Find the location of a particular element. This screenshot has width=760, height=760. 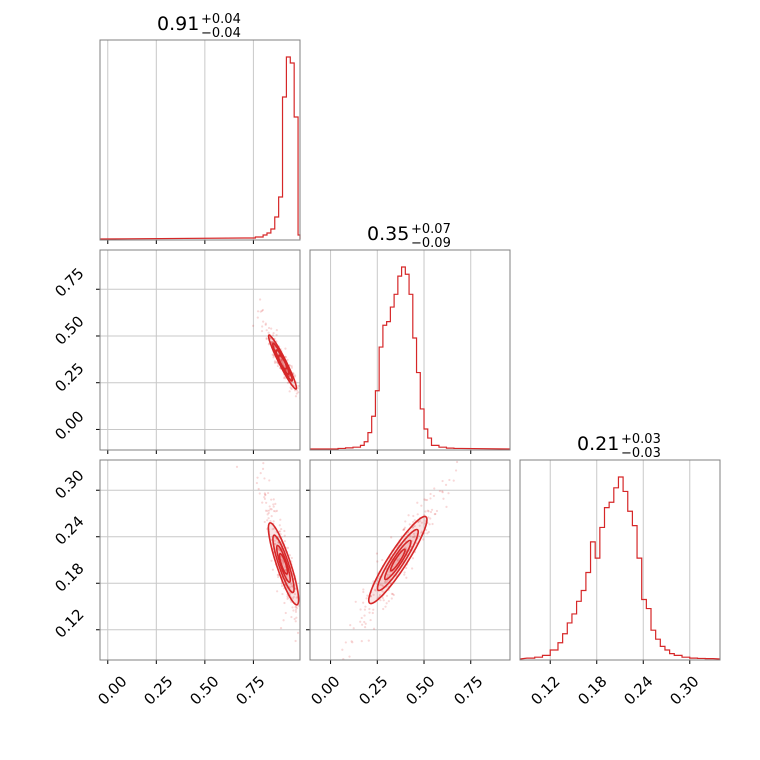

ytick-label: 0.18 is located at coordinates (69, 577).